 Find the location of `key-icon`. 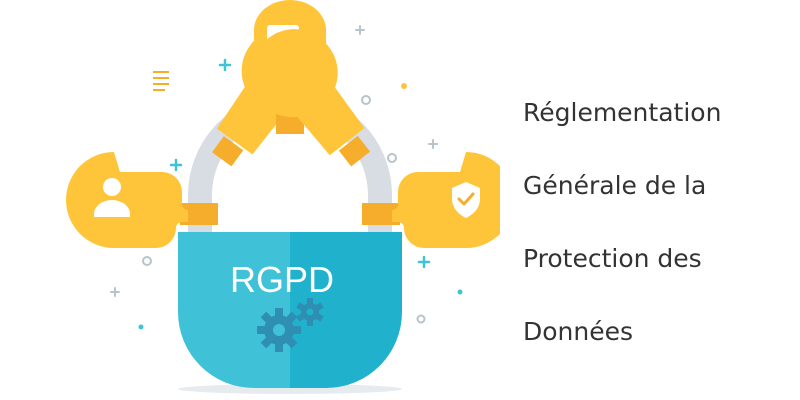

key-icon is located at coordinates (416, 86).